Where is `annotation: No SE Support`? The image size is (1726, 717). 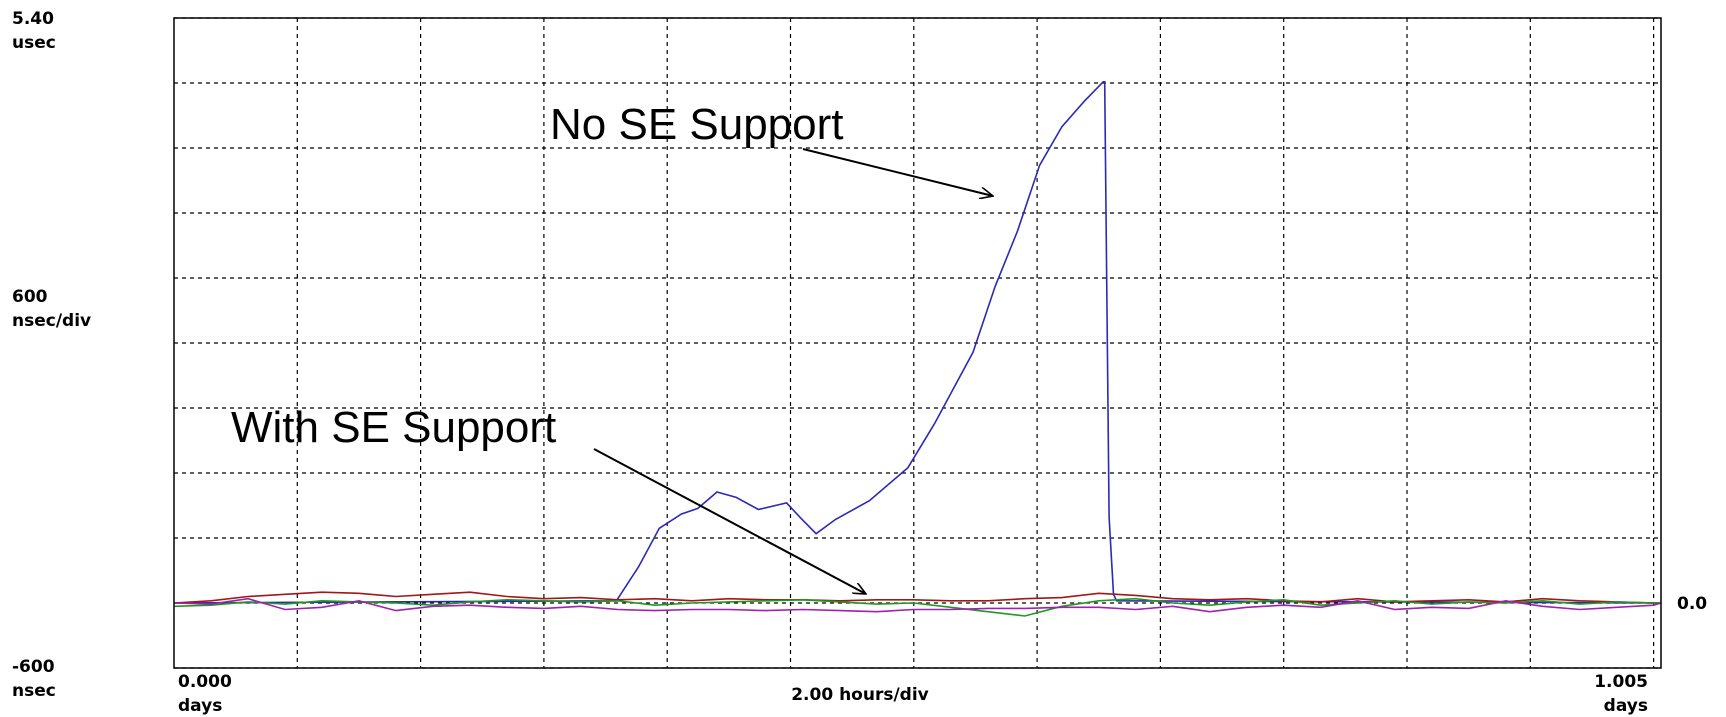 annotation: No SE Support is located at coordinates (697, 124).